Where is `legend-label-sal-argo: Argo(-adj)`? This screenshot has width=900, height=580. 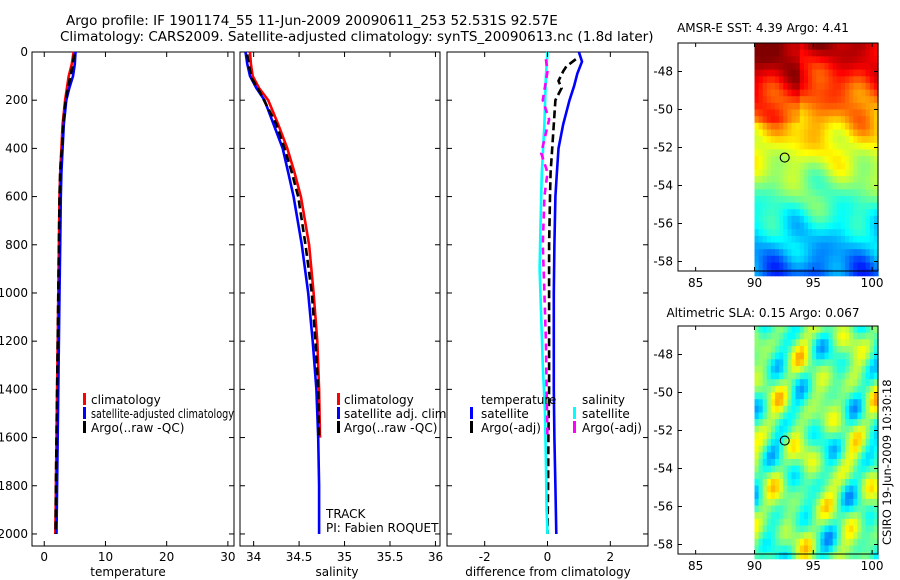
legend-label-sal-argo: Argo(-adj) is located at coordinates (612, 428).